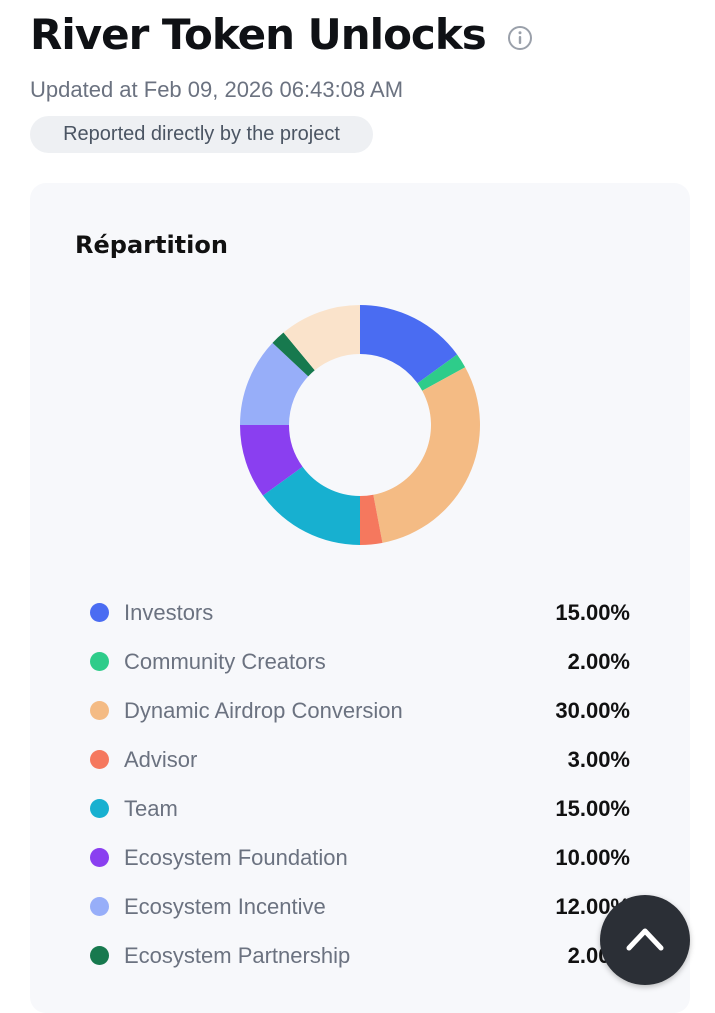  Describe the element at coordinates (360, 661) in the screenshot. I see `legend-item: Community Creators 2.00%` at that location.